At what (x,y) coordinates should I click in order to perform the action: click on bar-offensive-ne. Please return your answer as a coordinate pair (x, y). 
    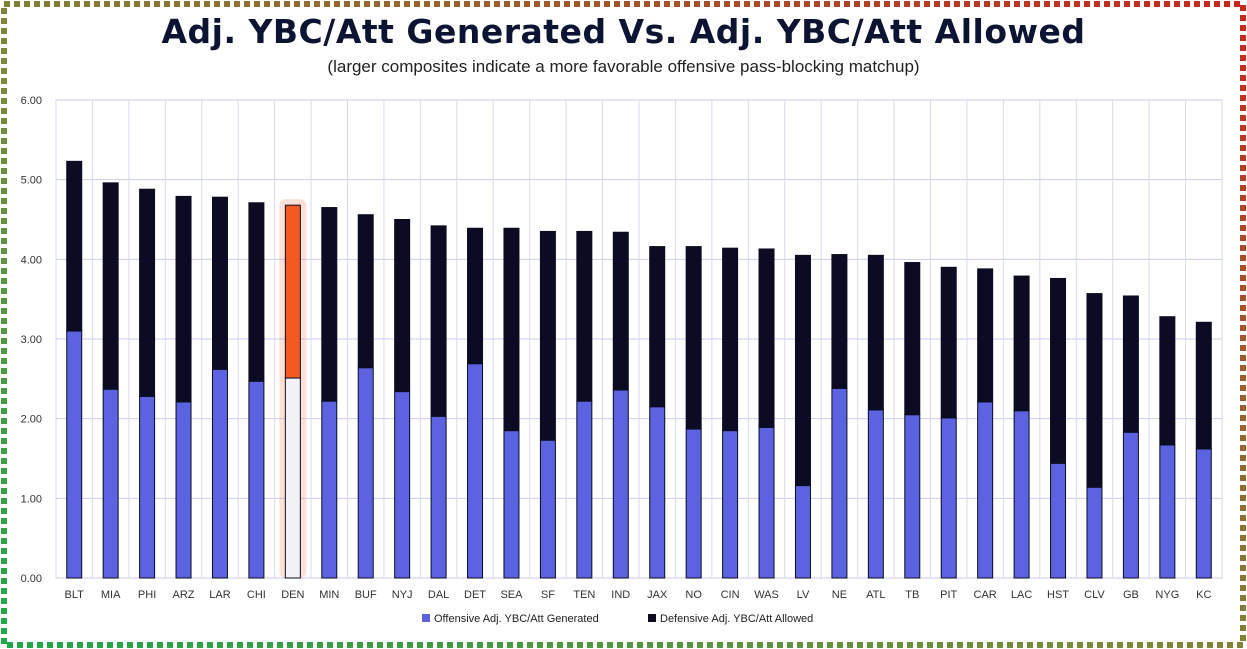
    Looking at the image, I should click on (839, 483).